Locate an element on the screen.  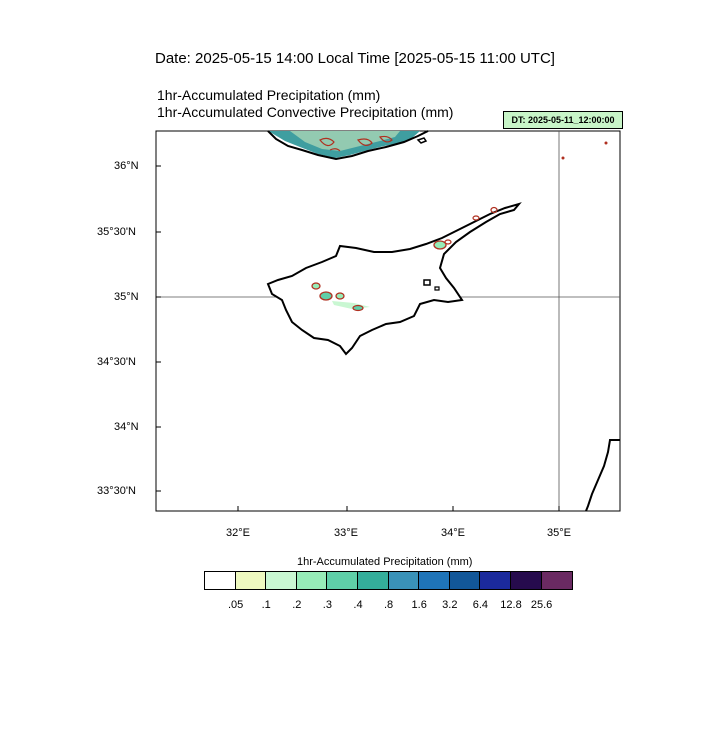
colorbar-label: .3 is located at coordinates (327, 605).